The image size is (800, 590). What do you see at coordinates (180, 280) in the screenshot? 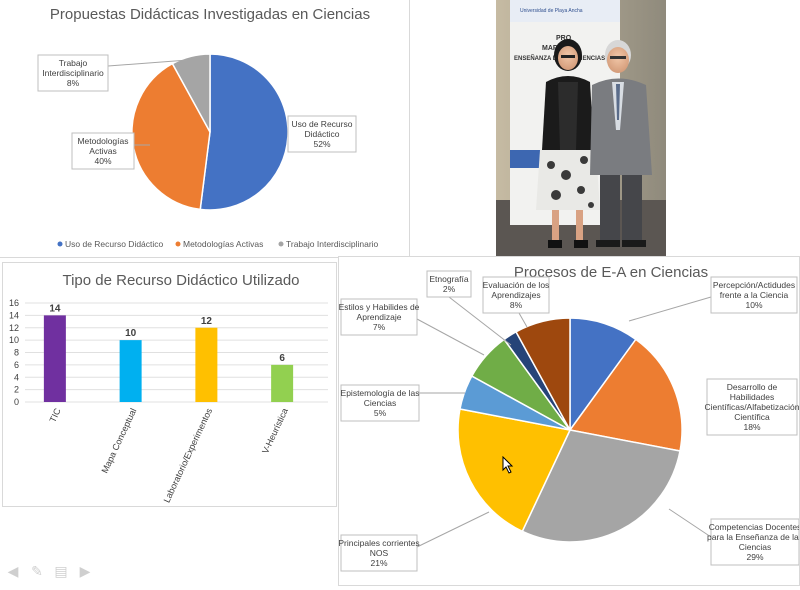
I see `chart-title: Tipo de Recurso Didáctico Utilizado` at bounding box center [180, 280].